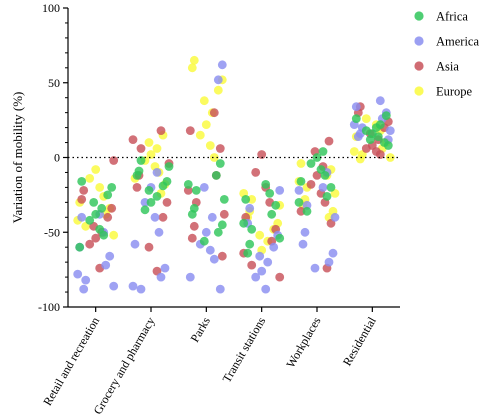 This screenshot has width=498, height=419. Describe the element at coordinates (454, 92) in the screenshot. I see `legend-label: Europe` at that location.